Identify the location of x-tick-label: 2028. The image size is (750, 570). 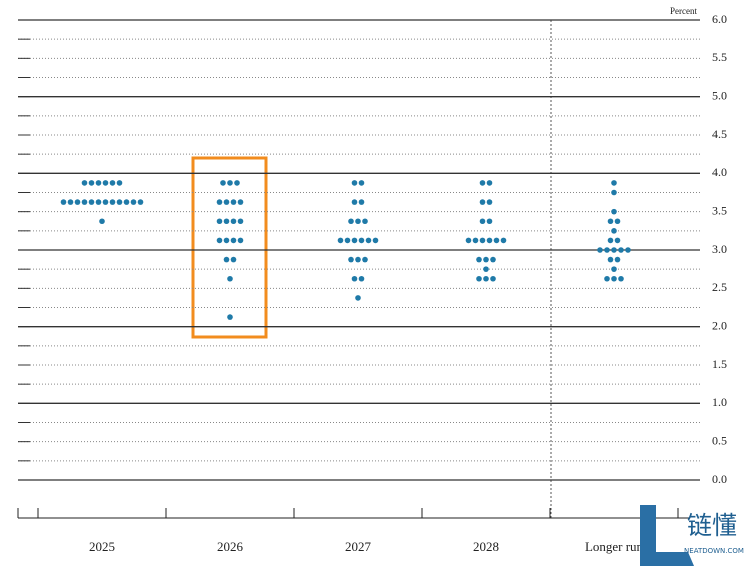
(486, 546).